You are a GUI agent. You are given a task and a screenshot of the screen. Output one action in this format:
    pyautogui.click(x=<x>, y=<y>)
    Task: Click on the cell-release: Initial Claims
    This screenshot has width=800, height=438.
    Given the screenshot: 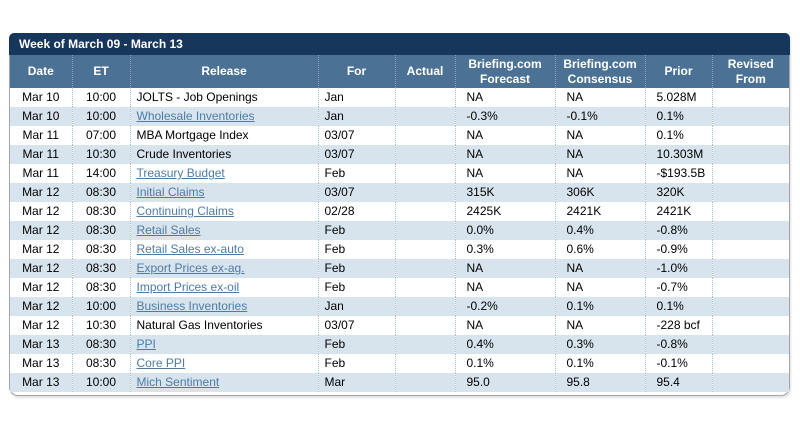 What is the action you would take?
    pyautogui.click(x=223, y=192)
    